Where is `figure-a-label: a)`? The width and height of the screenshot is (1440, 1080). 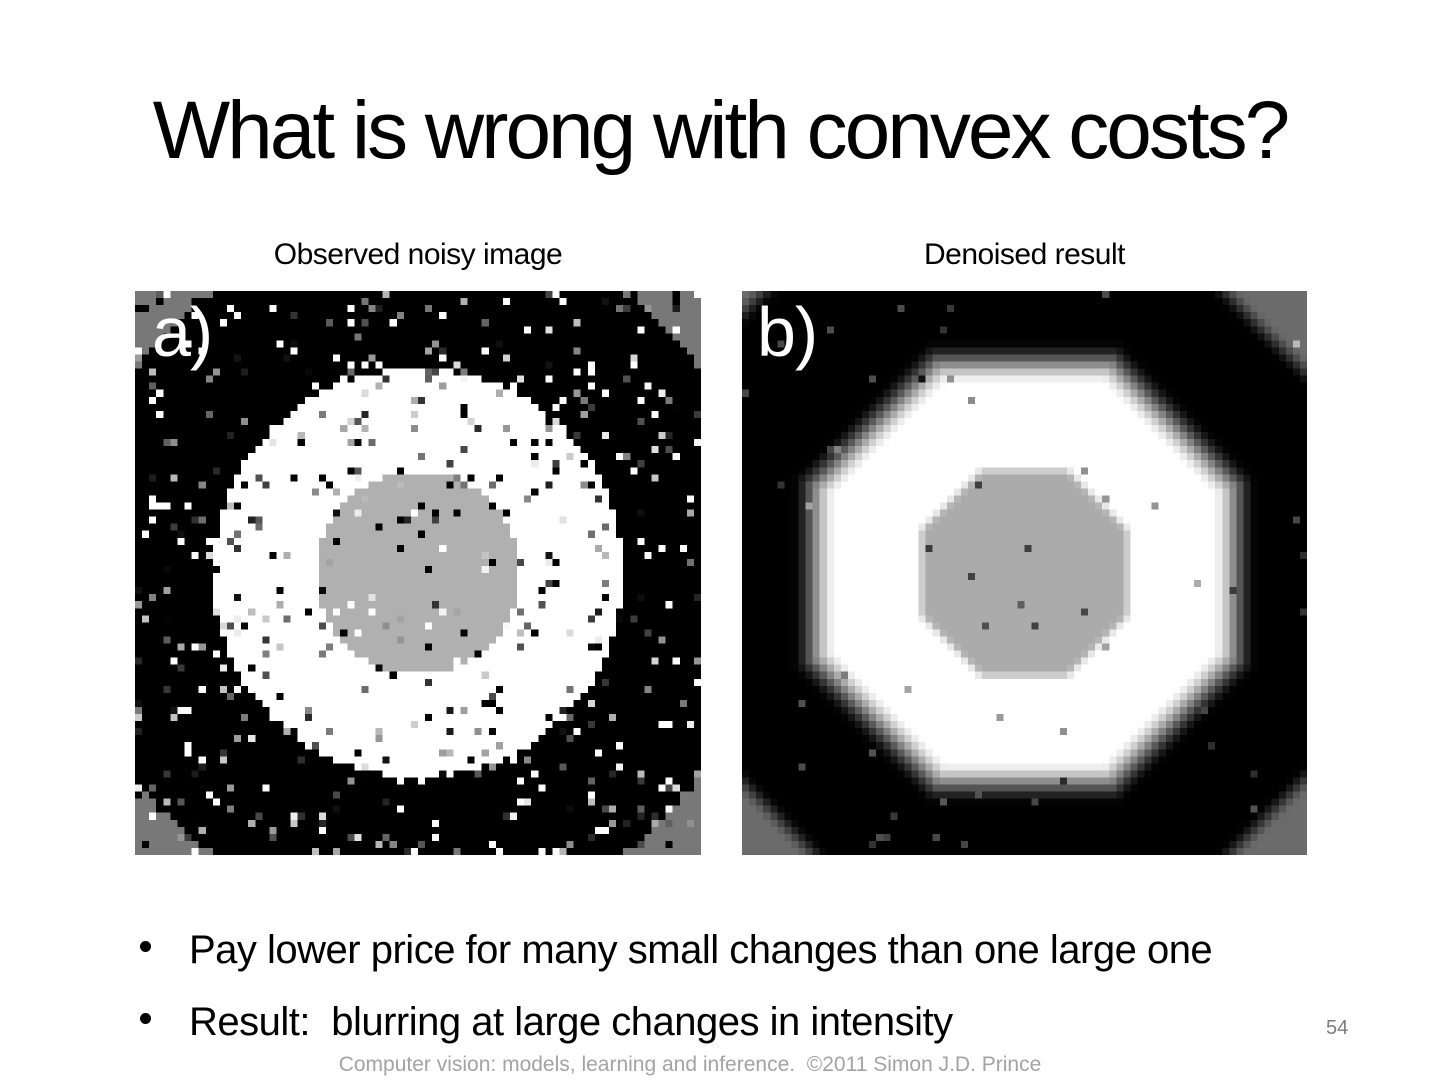 figure-a-label: a) is located at coordinates (182, 332).